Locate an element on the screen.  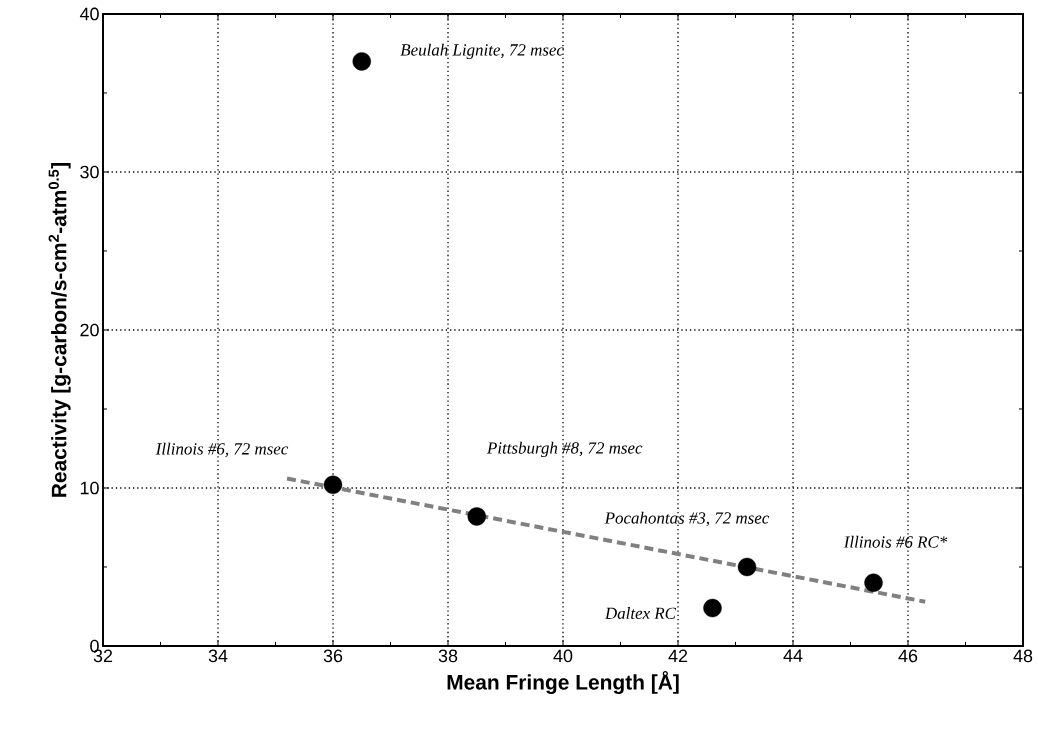
y-tick-label: 20 is located at coordinates (89, 330).